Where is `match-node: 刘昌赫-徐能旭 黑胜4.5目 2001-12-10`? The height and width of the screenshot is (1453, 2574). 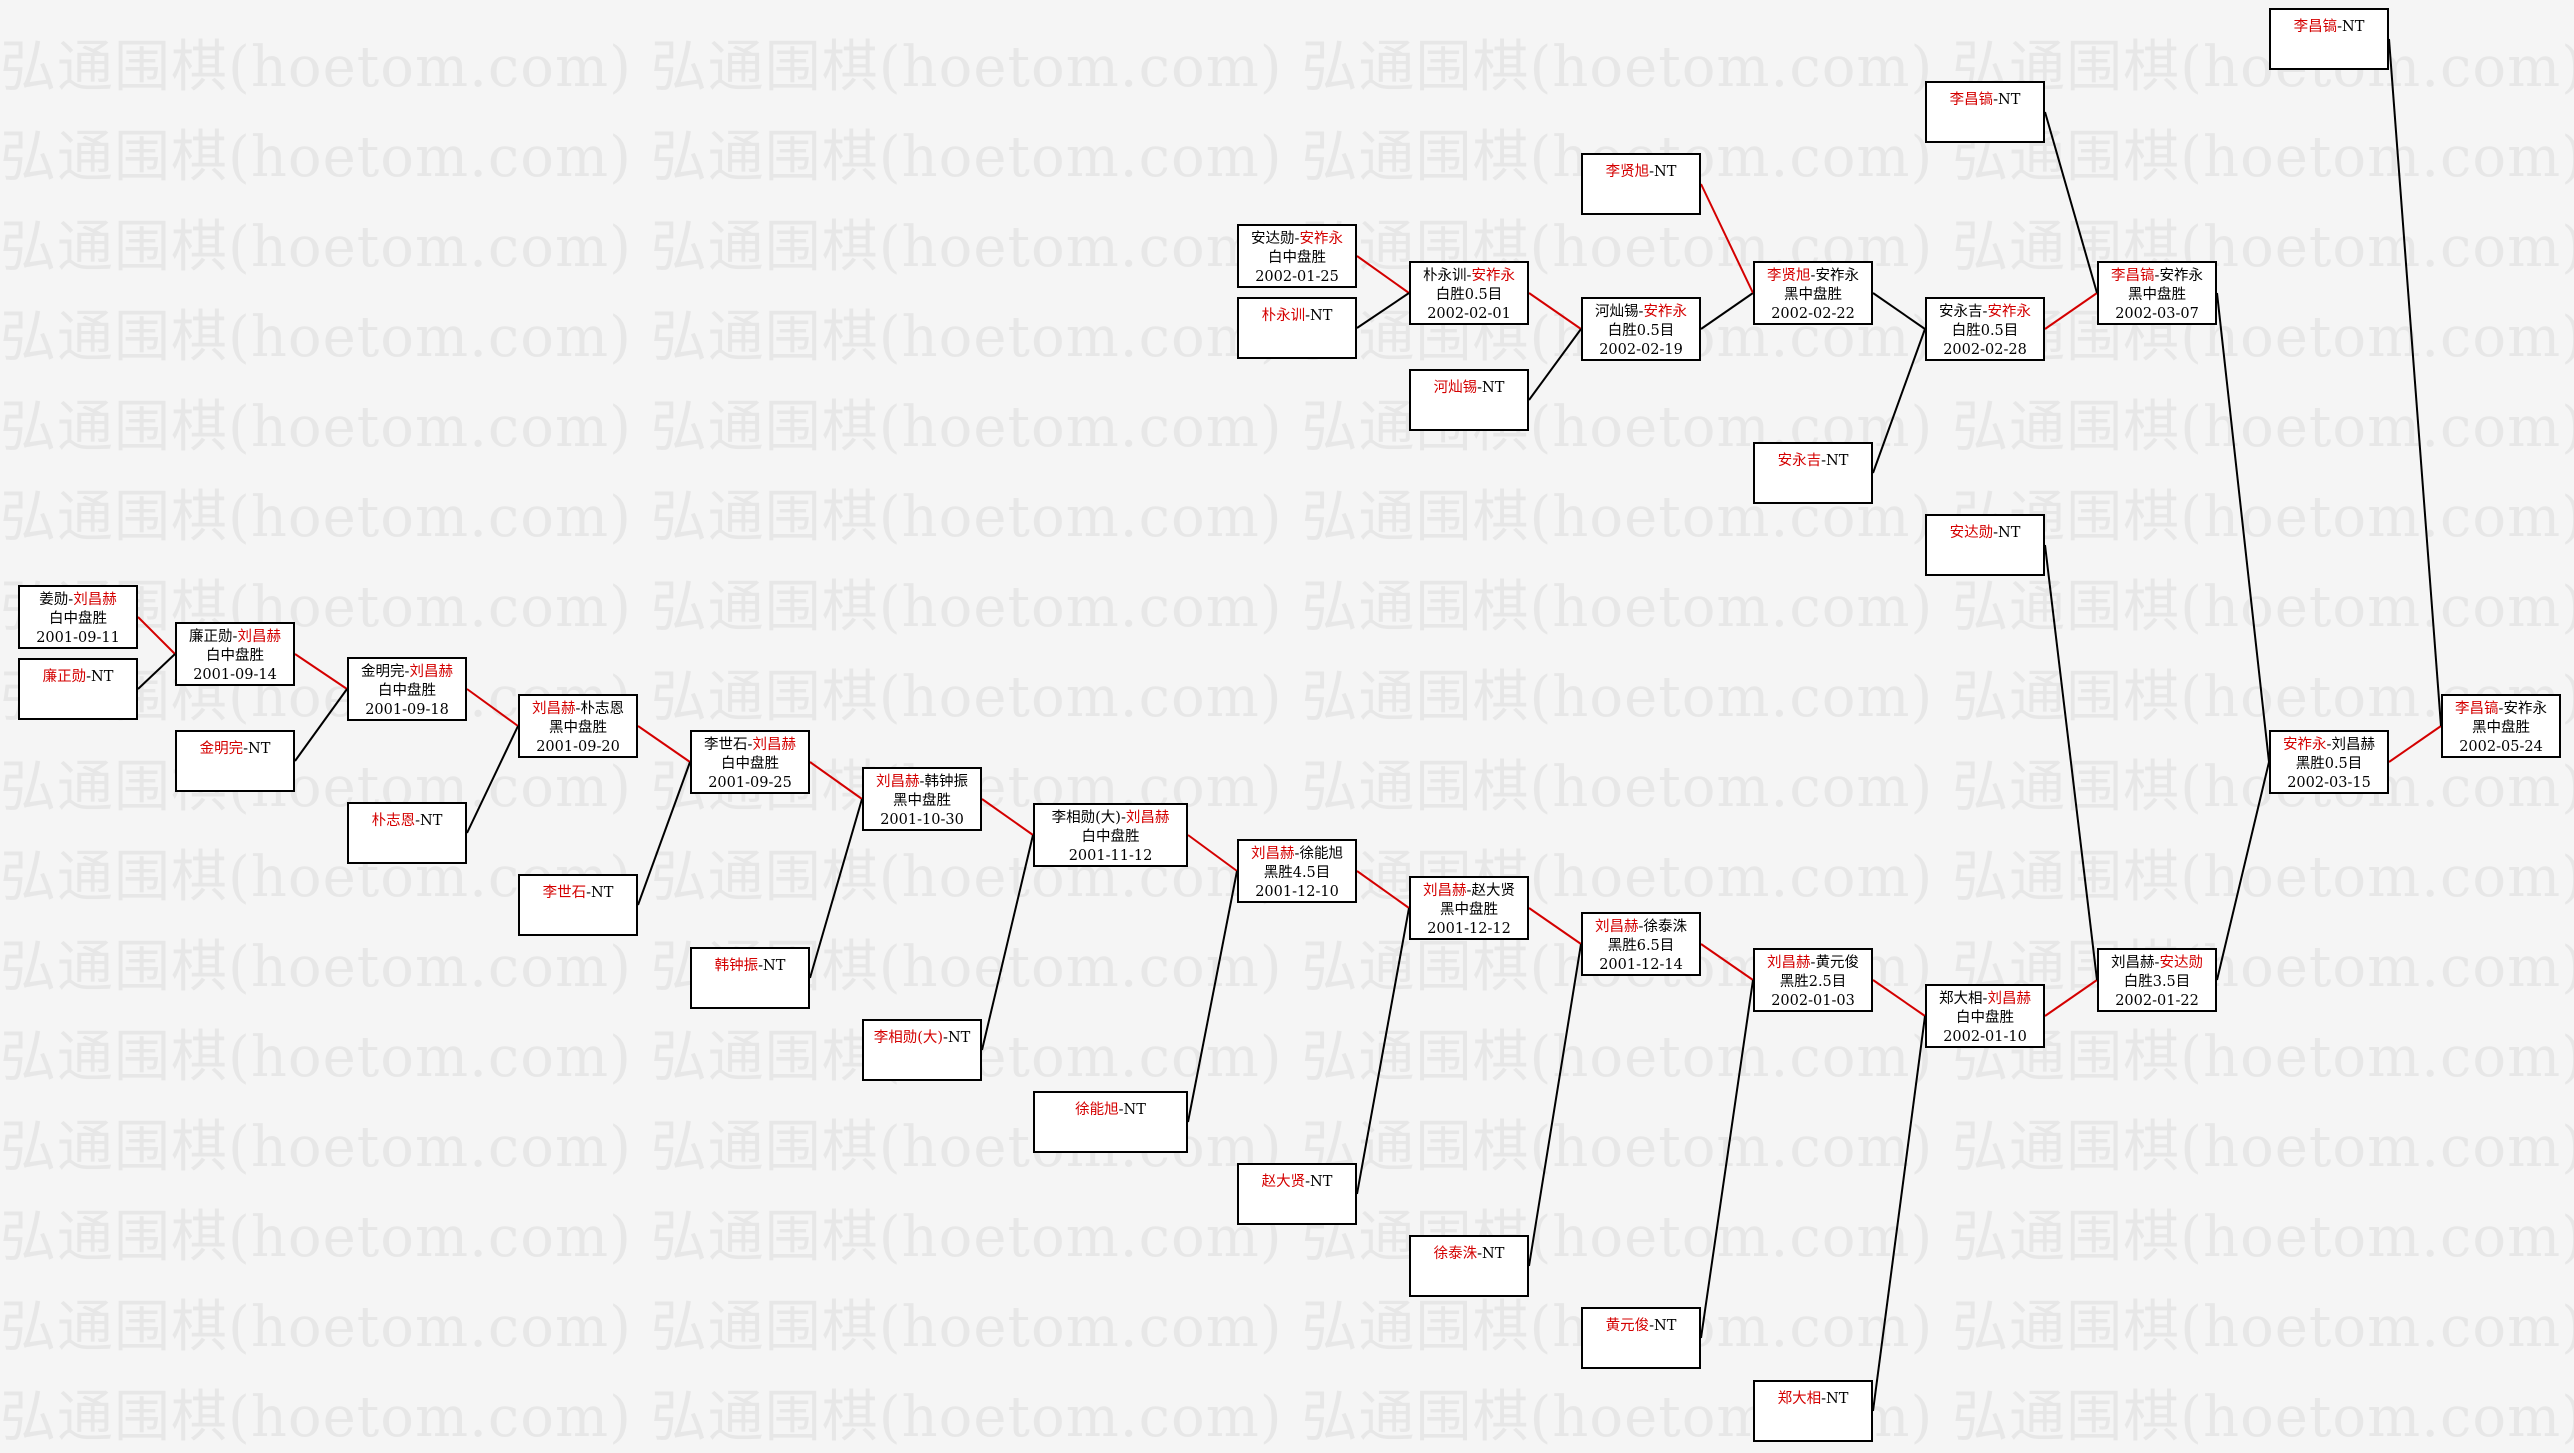
match-node: 刘昌赫-徐能旭 黑胜4.5目 2001-12-10 is located at coordinates (1297, 871).